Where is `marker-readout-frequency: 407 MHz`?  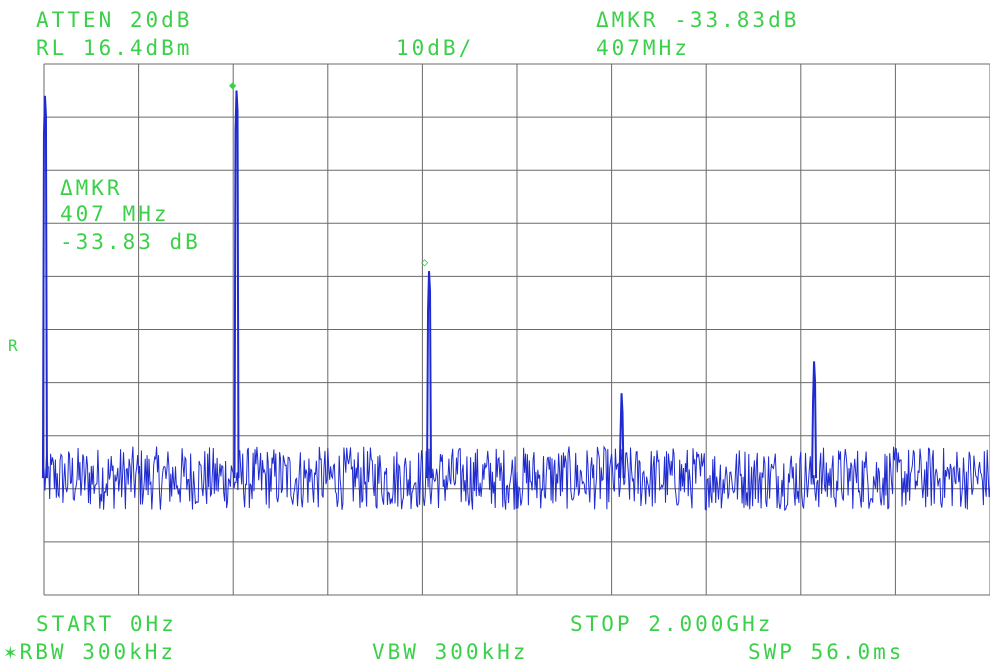
marker-readout-frequency: 407 MHz is located at coordinates (115, 214).